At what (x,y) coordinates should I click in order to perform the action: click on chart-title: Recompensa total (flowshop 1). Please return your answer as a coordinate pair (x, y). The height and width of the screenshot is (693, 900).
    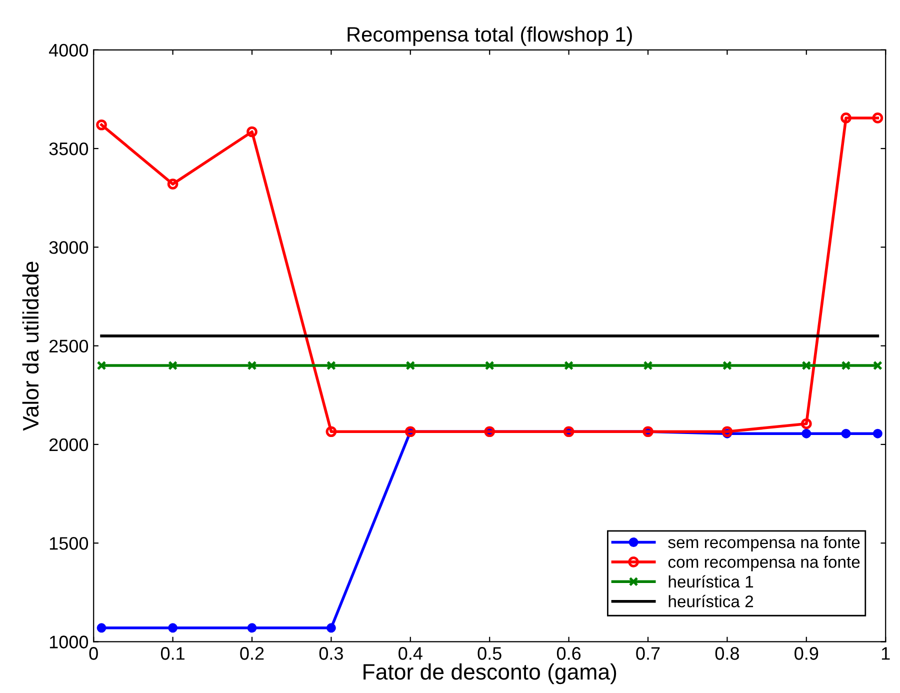
    Looking at the image, I should click on (490, 36).